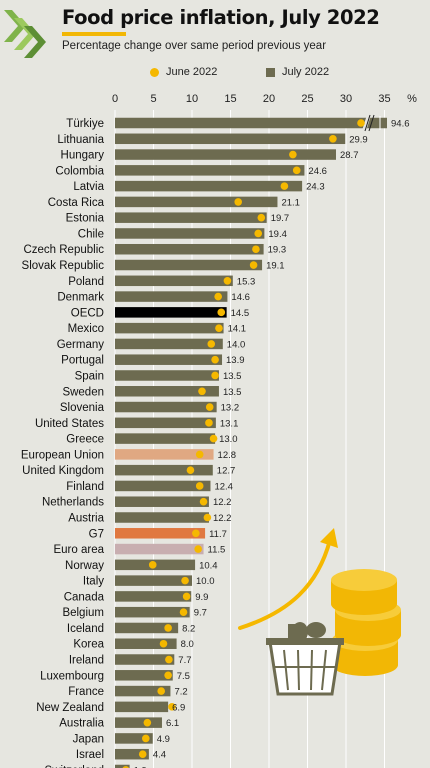  What do you see at coordinates (290, 202) in the screenshot?
I see `value-label: 21.1` at bounding box center [290, 202].